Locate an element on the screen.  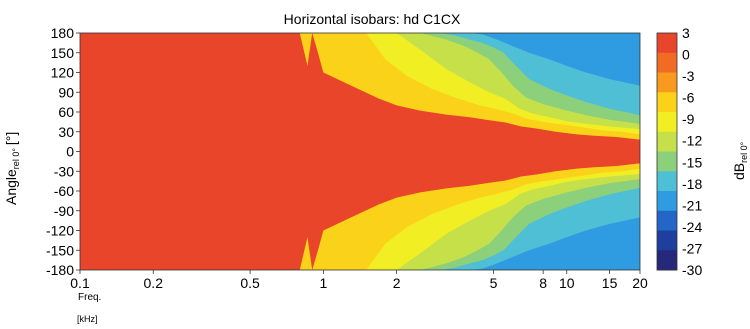
colorbar-tick-label: -12 is located at coordinates (692, 141).